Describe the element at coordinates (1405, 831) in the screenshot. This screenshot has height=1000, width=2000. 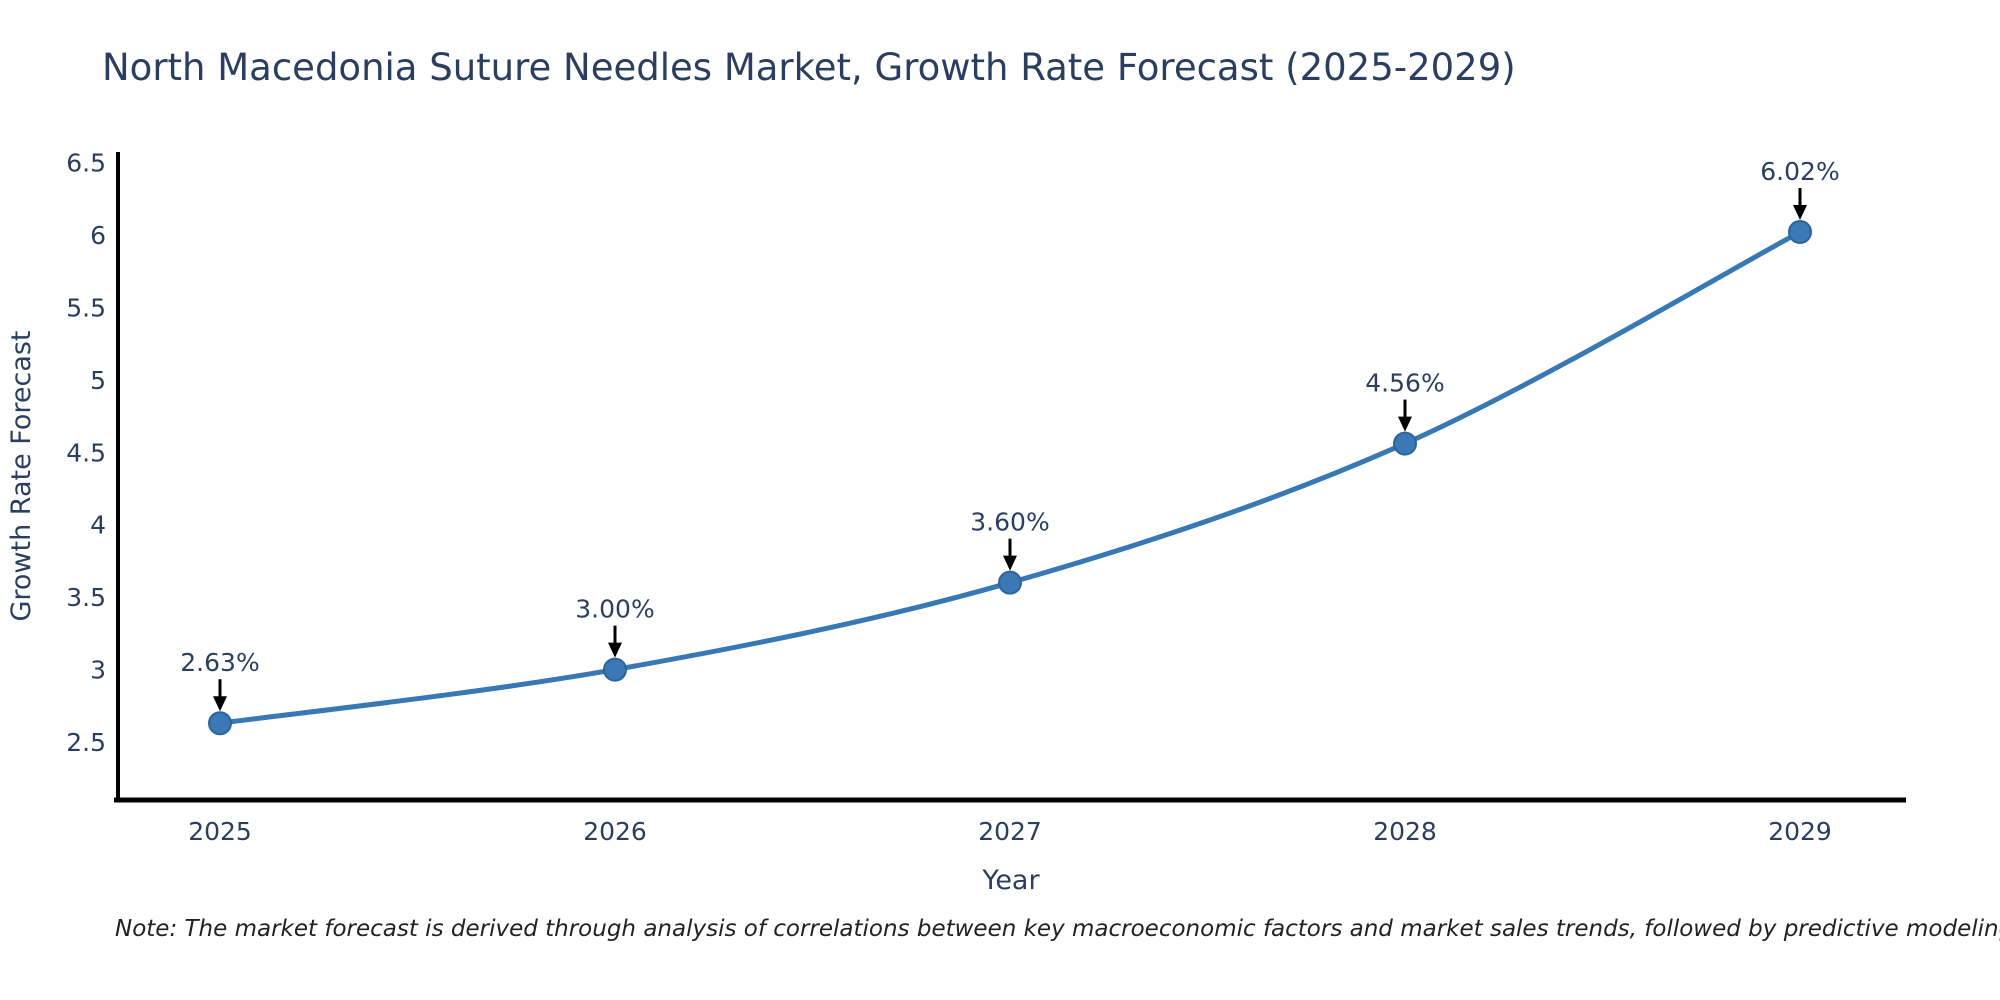
I see `x-tick-label: 2028` at that location.